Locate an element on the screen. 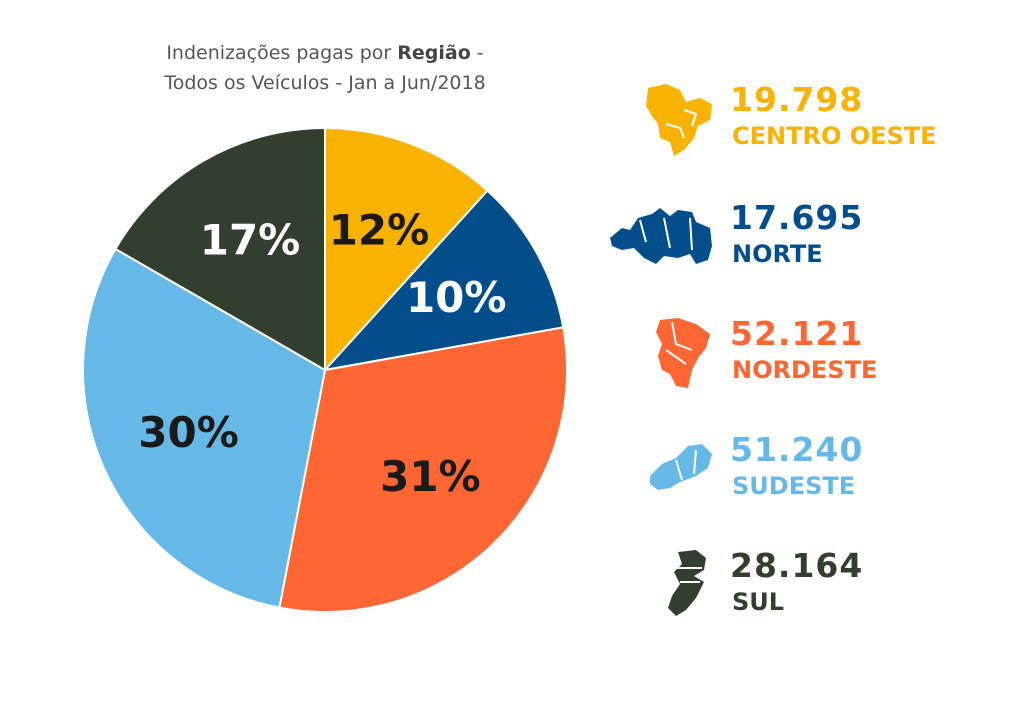  legend-value: 19.798 is located at coordinates (797, 99).